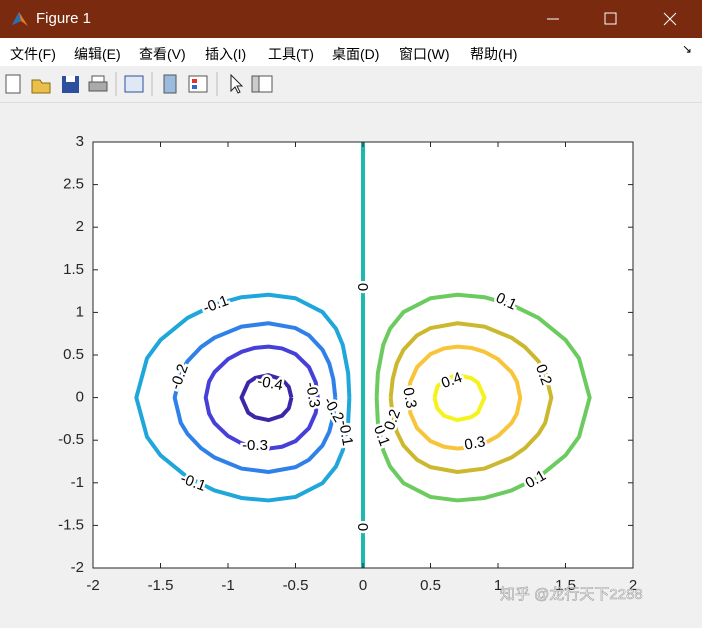 The width and height of the screenshot is (702, 628). What do you see at coordinates (77, 482) in the screenshot?
I see `y-tick-label: -1` at bounding box center [77, 482].